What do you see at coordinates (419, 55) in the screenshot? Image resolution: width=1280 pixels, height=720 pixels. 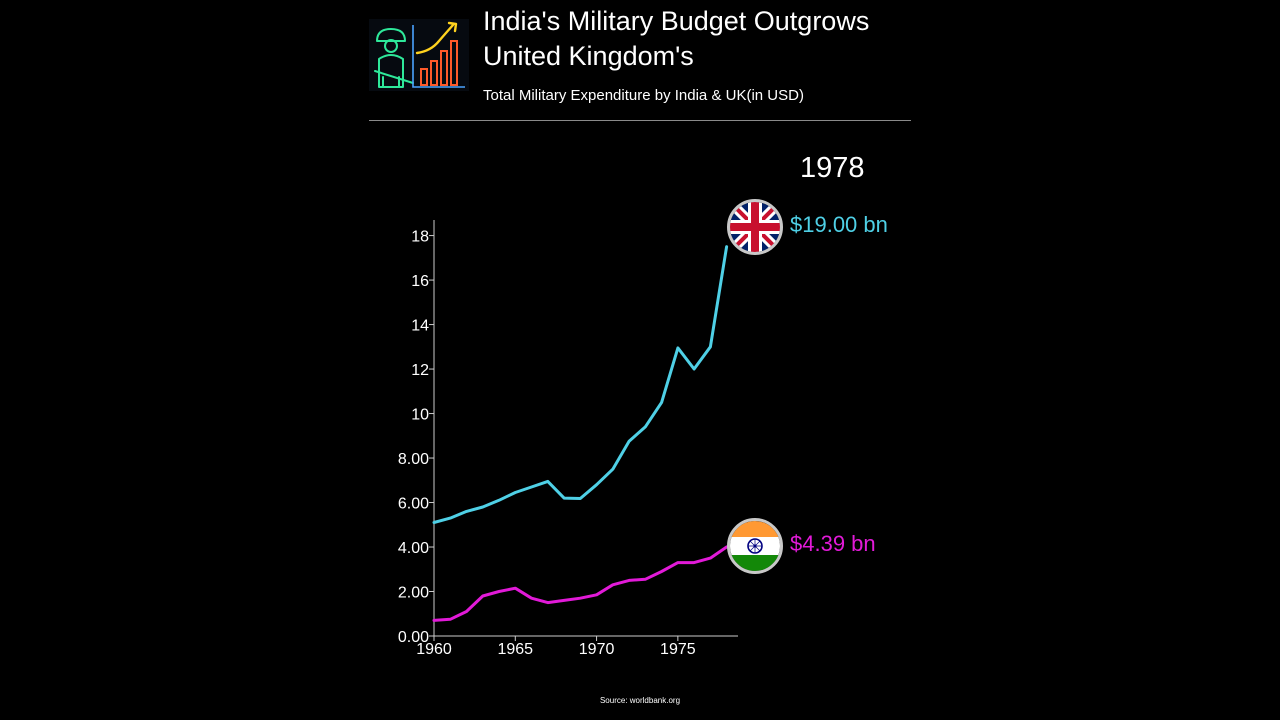 I see `soldier-growth-chart-icon` at bounding box center [419, 55].